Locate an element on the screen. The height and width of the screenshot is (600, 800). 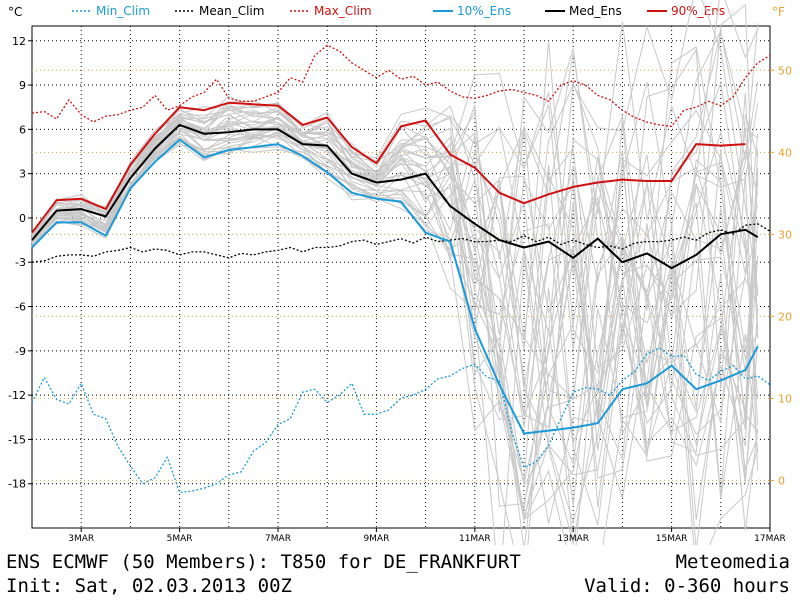
x-tick-label: 11MAR is located at coordinates (475, 539).